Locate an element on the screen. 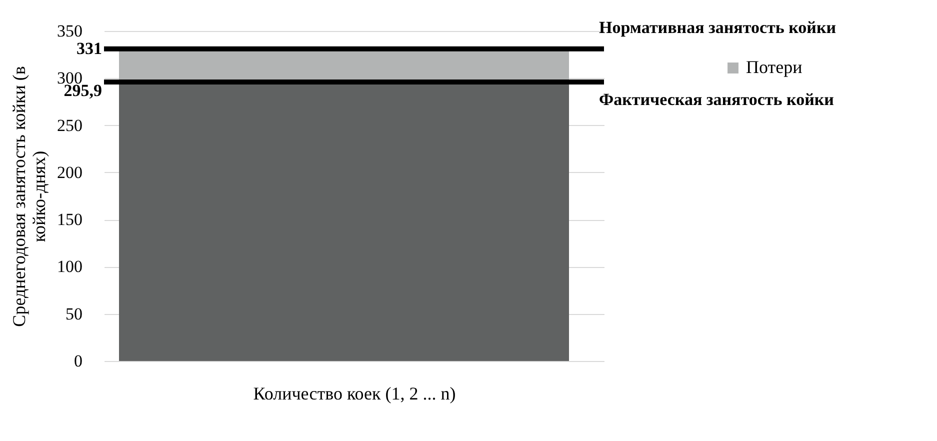 The image size is (937, 441). y-tick-label: 250 is located at coordinates (69, 125).